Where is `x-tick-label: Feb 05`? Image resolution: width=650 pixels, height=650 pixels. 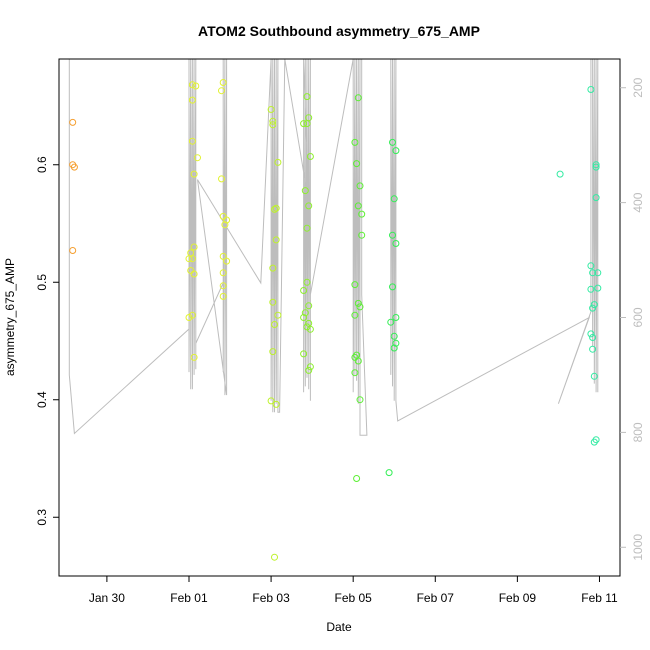 x-tick-label: Feb 05 is located at coordinates (354, 598).